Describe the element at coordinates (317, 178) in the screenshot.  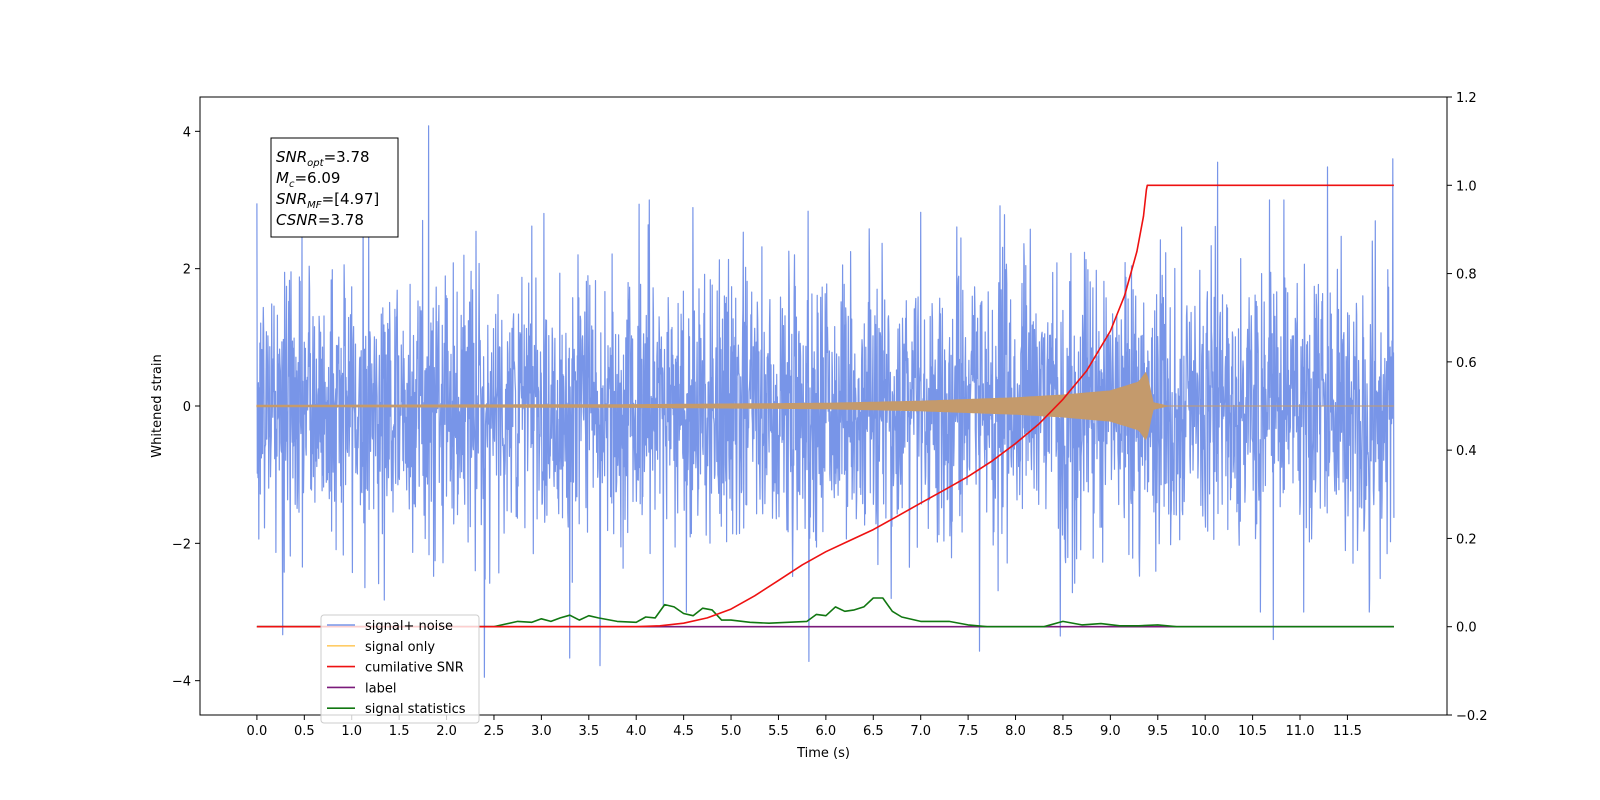
I see `annotation-value: =6.09` at that location.